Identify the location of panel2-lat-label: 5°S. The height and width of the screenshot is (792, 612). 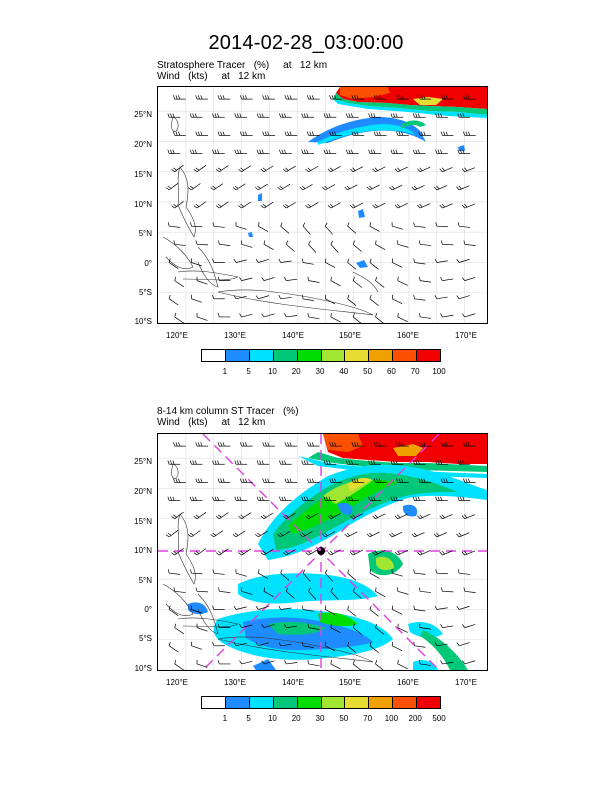
(145, 638).